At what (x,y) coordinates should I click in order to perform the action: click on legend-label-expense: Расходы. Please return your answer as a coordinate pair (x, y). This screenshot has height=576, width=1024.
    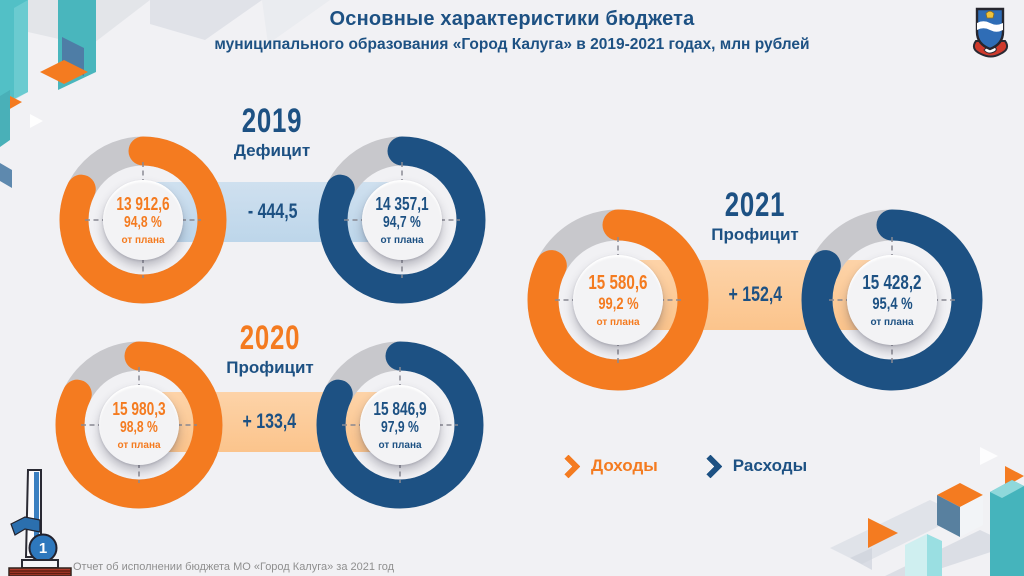
    Looking at the image, I should click on (770, 465).